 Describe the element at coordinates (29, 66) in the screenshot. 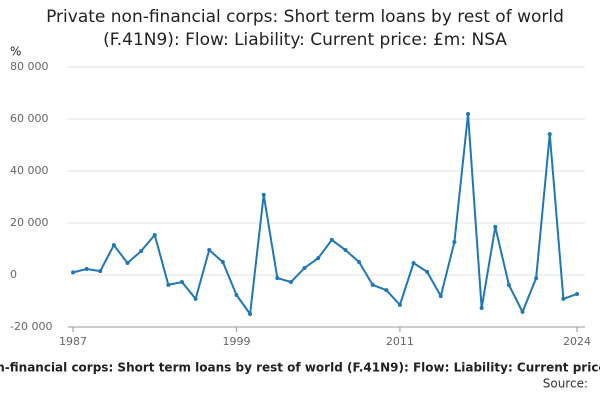

I see `y-tick-label: 80 000` at that location.